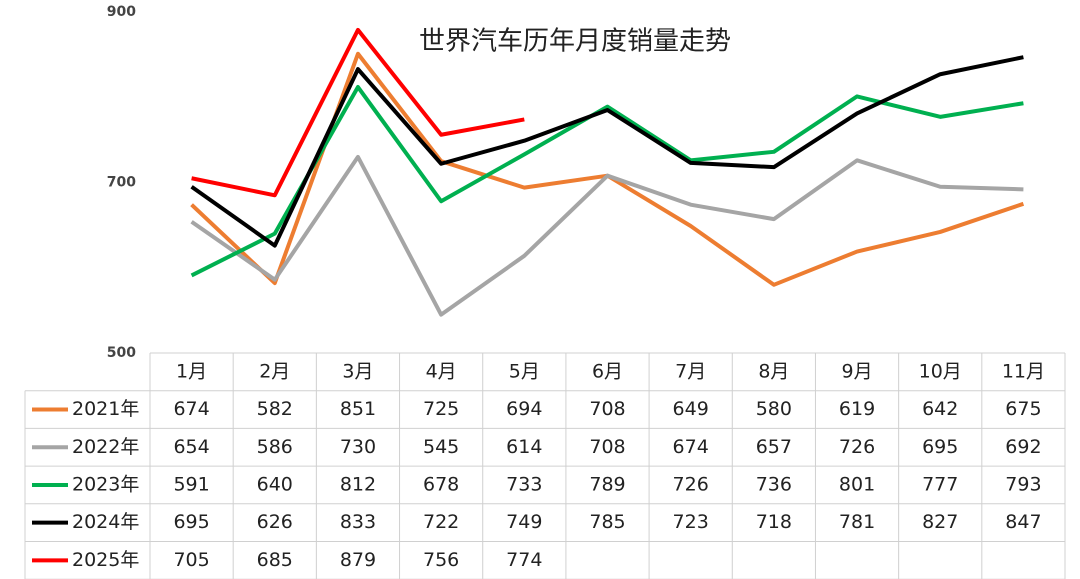 Image resolution: width=1080 pixels, height=579 pixels. I want to click on table-cell: 580, so click(774, 409).